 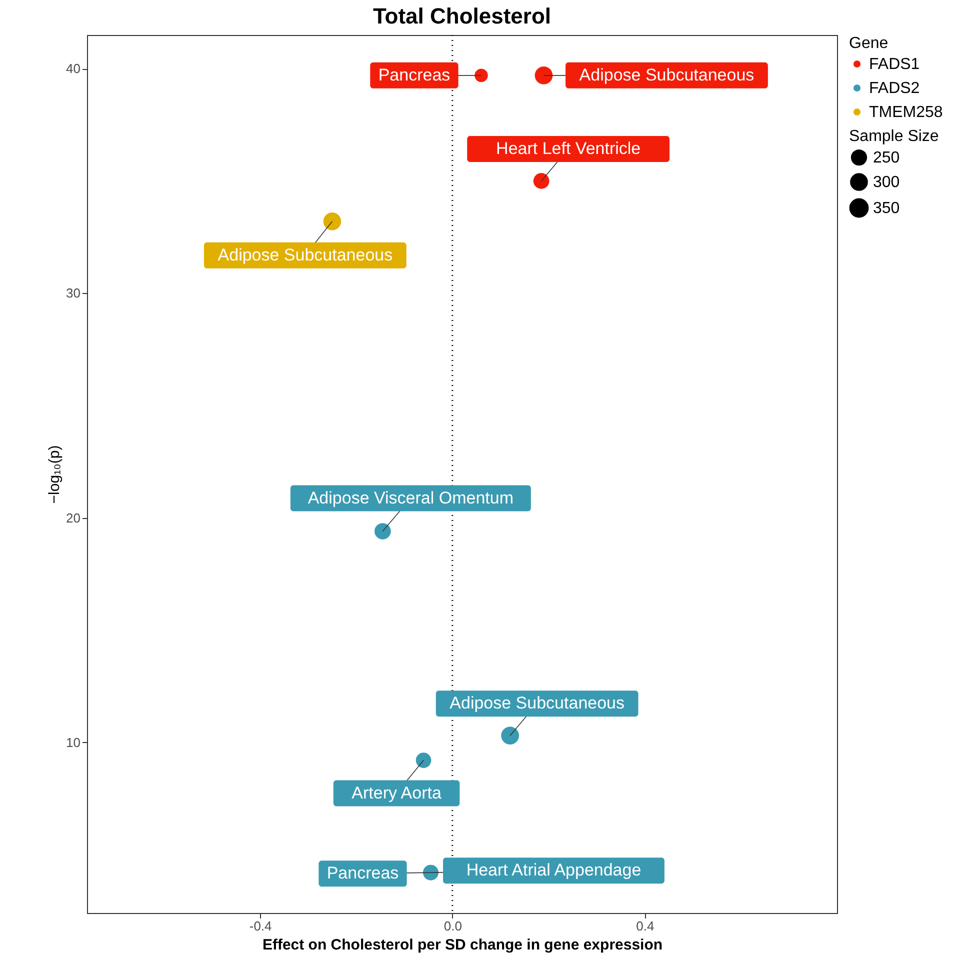 I want to click on y-tick-label: 20, so click(x=73, y=518).